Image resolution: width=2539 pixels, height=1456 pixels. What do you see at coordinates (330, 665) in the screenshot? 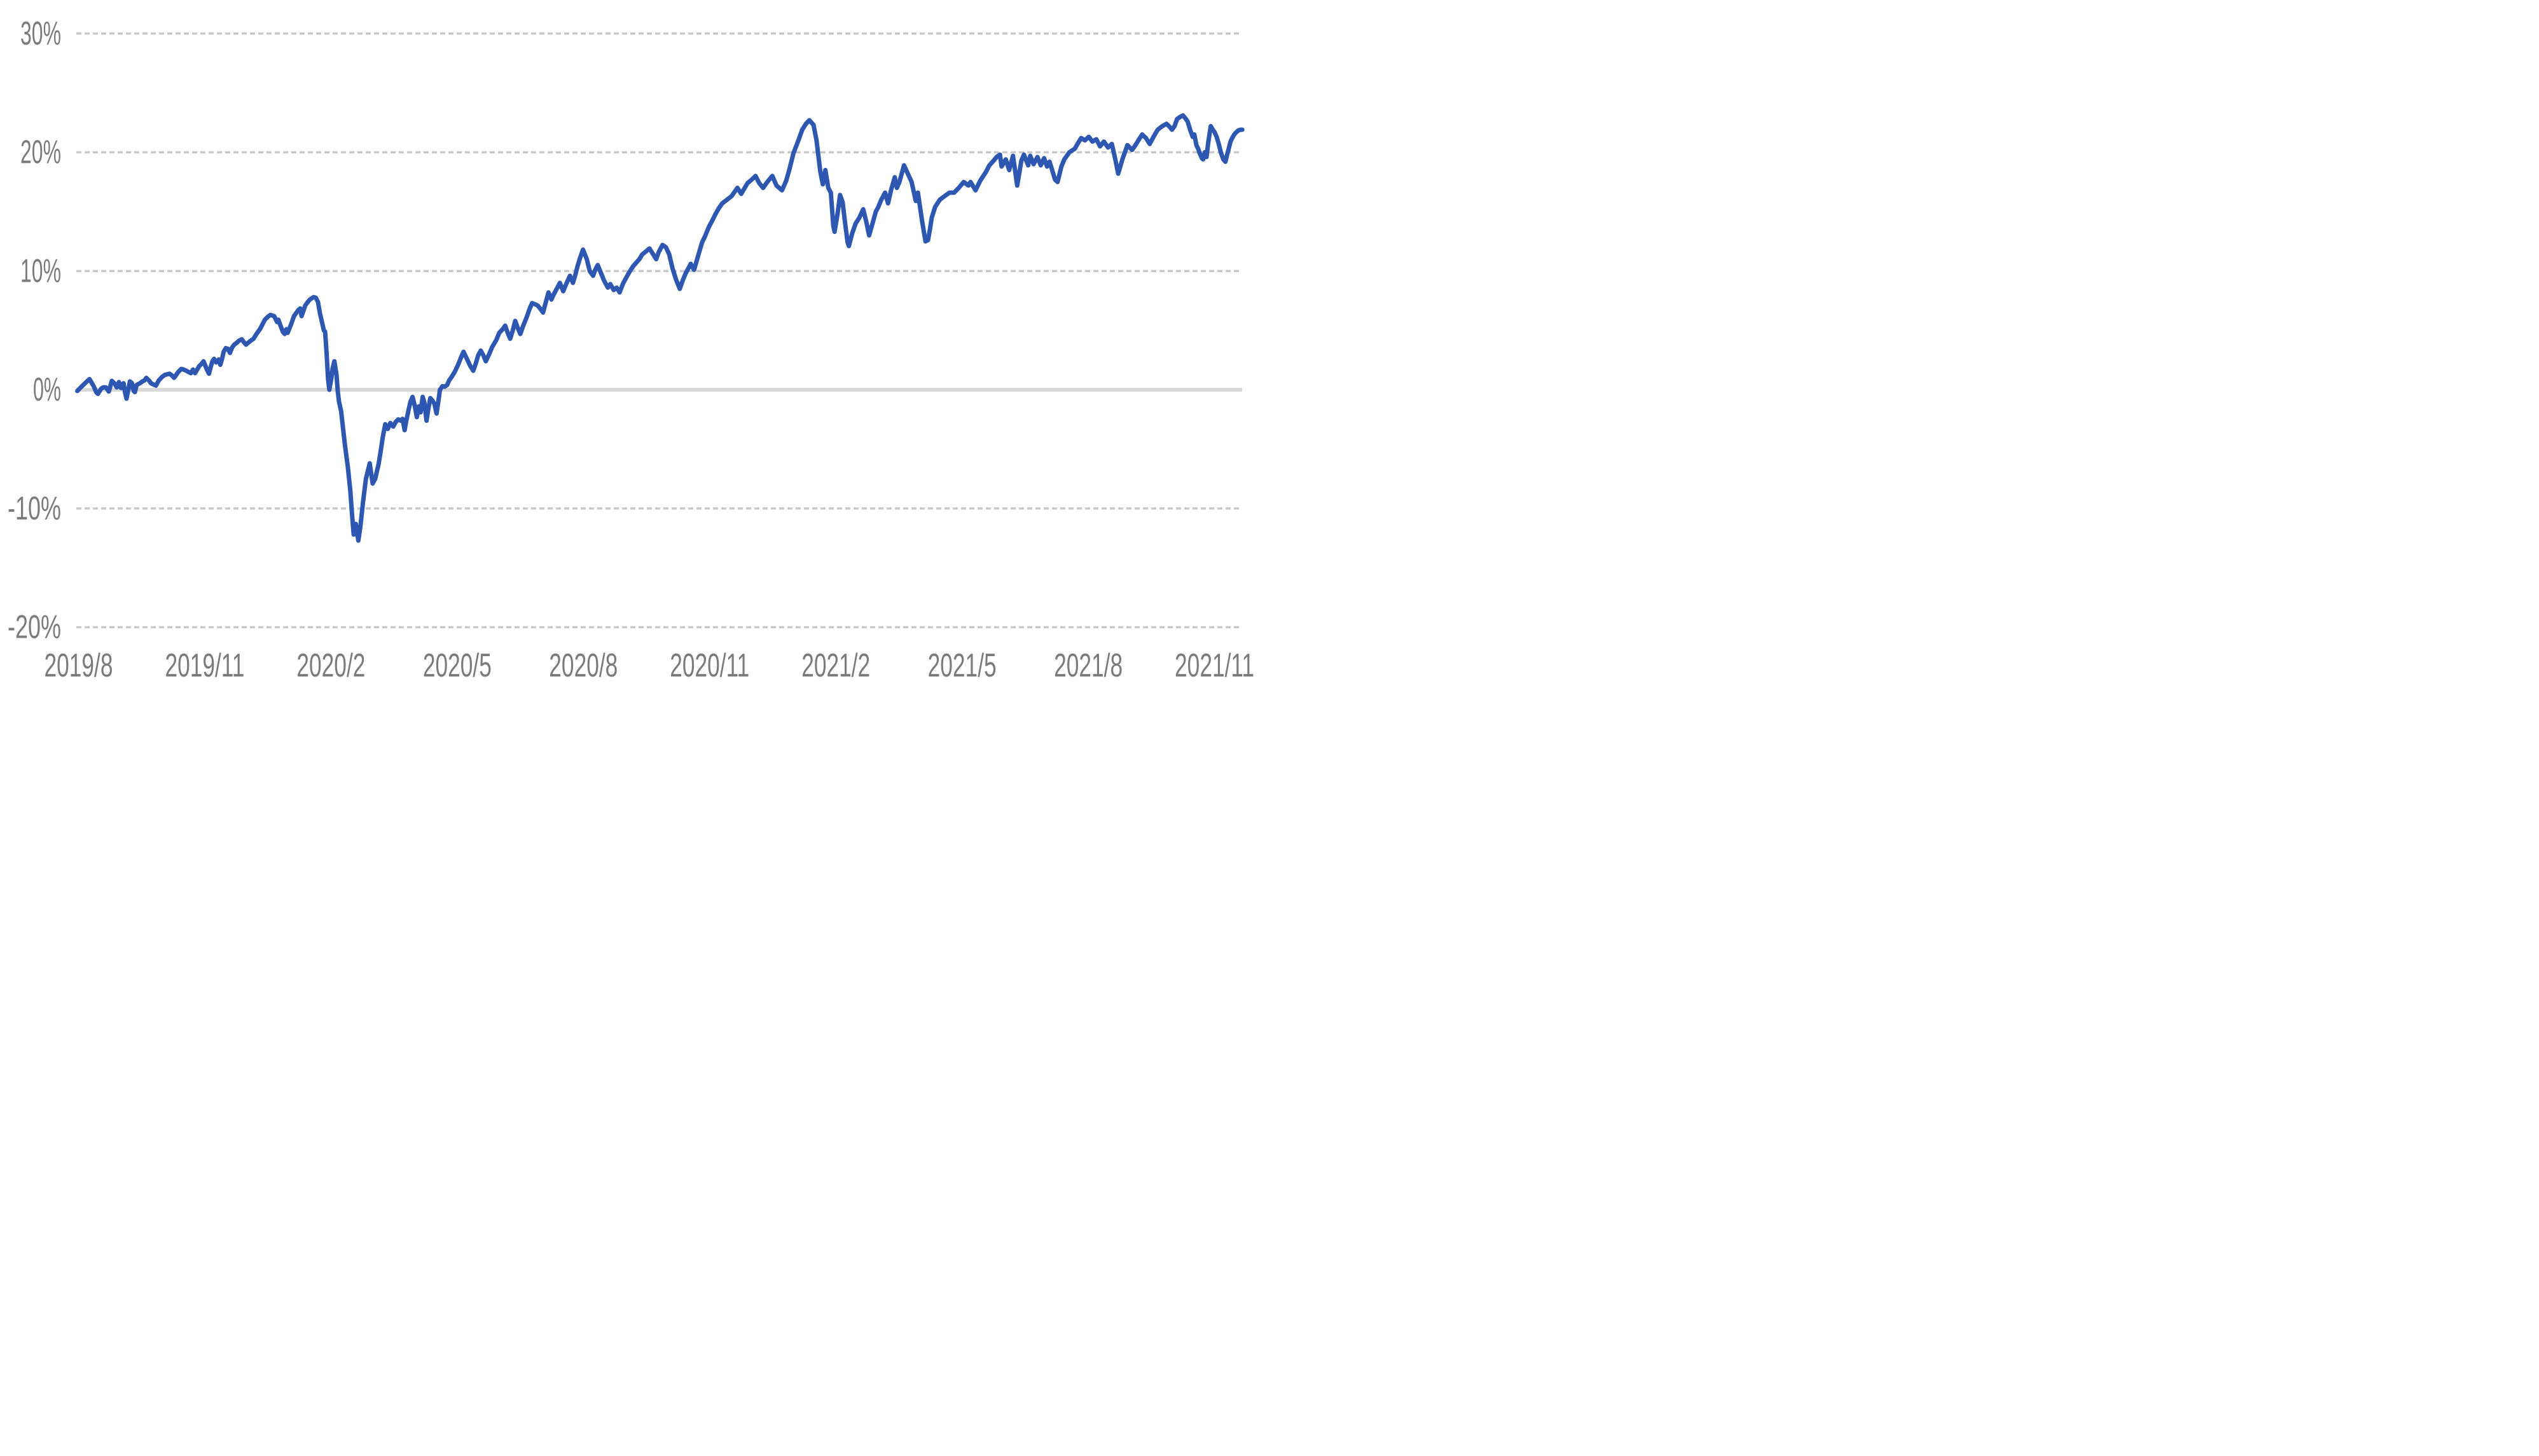
I see `x-tick-label-2020/2: 2020/2` at bounding box center [330, 665].